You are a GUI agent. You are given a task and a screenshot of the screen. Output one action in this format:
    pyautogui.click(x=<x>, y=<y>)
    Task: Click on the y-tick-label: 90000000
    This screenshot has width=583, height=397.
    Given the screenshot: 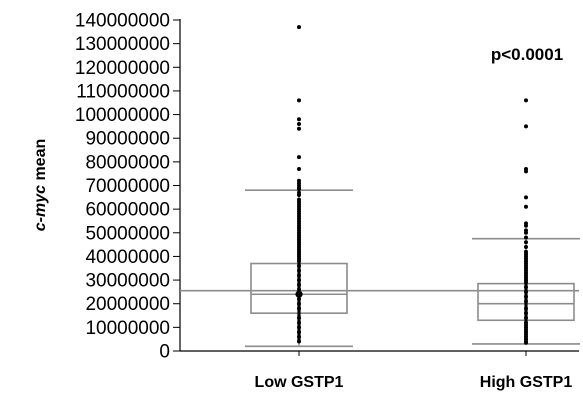 What is the action you would take?
    pyautogui.click(x=127, y=139)
    